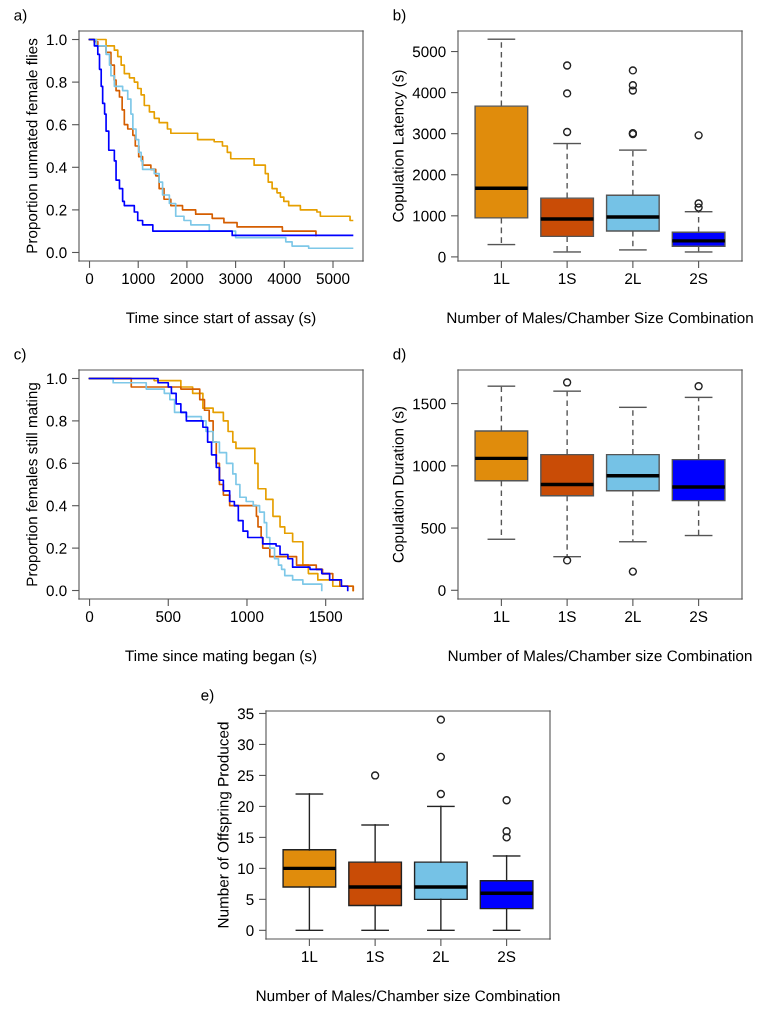 Image resolution: width=771 pixels, height=1019 pixels. What do you see at coordinates (245, 807) in the screenshot?
I see `y-tick-label: 20` at bounding box center [245, 807].